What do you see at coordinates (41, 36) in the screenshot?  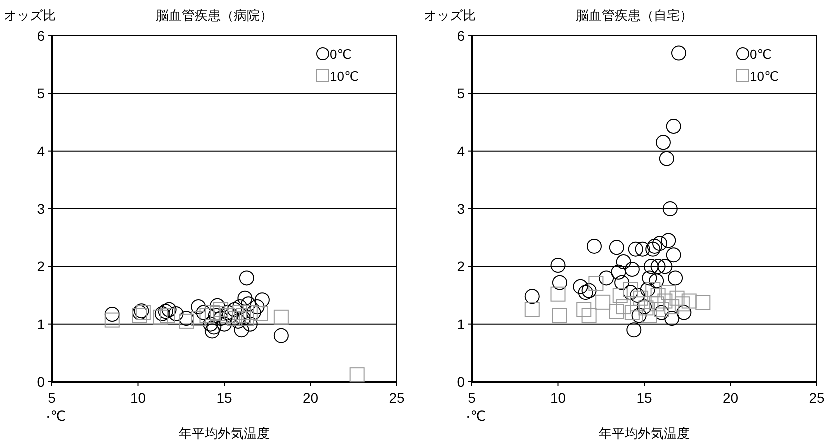 I see `y-tick-label: 6` at bounding box center [41, 36].